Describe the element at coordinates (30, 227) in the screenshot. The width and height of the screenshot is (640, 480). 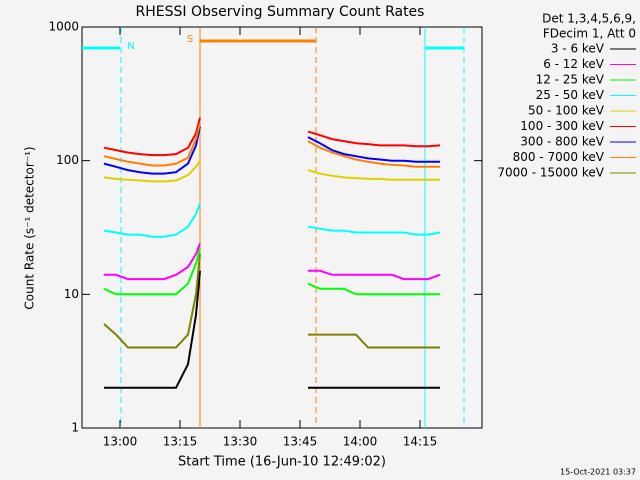
I see `y-axis-label: Count Rate (s⁻¹ detector⁻¹)` at that location.